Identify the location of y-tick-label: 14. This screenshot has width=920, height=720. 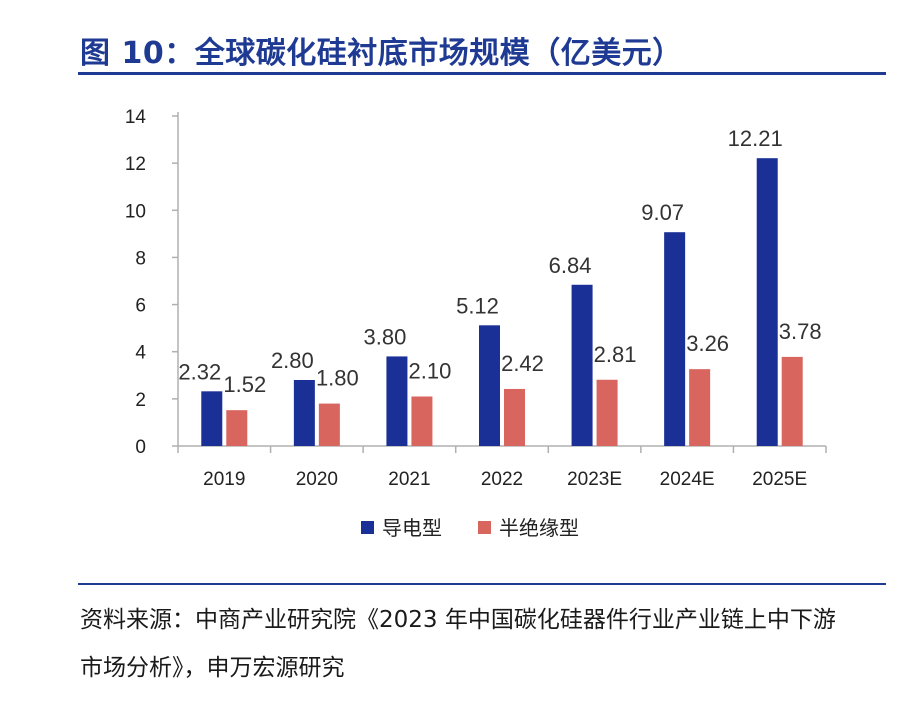
(136, 117).